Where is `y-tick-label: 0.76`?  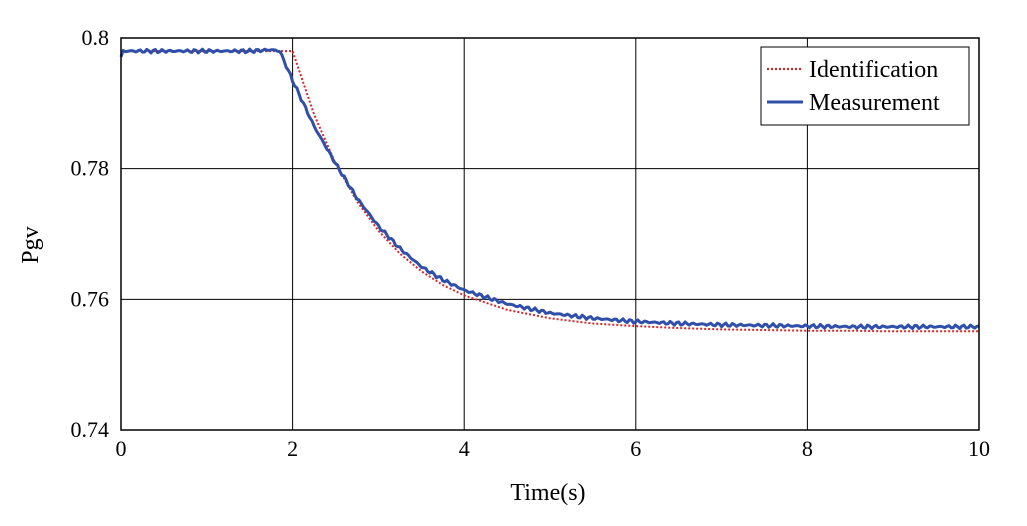 y-tick-label: 0.76 is located at coordinates (90, 298).